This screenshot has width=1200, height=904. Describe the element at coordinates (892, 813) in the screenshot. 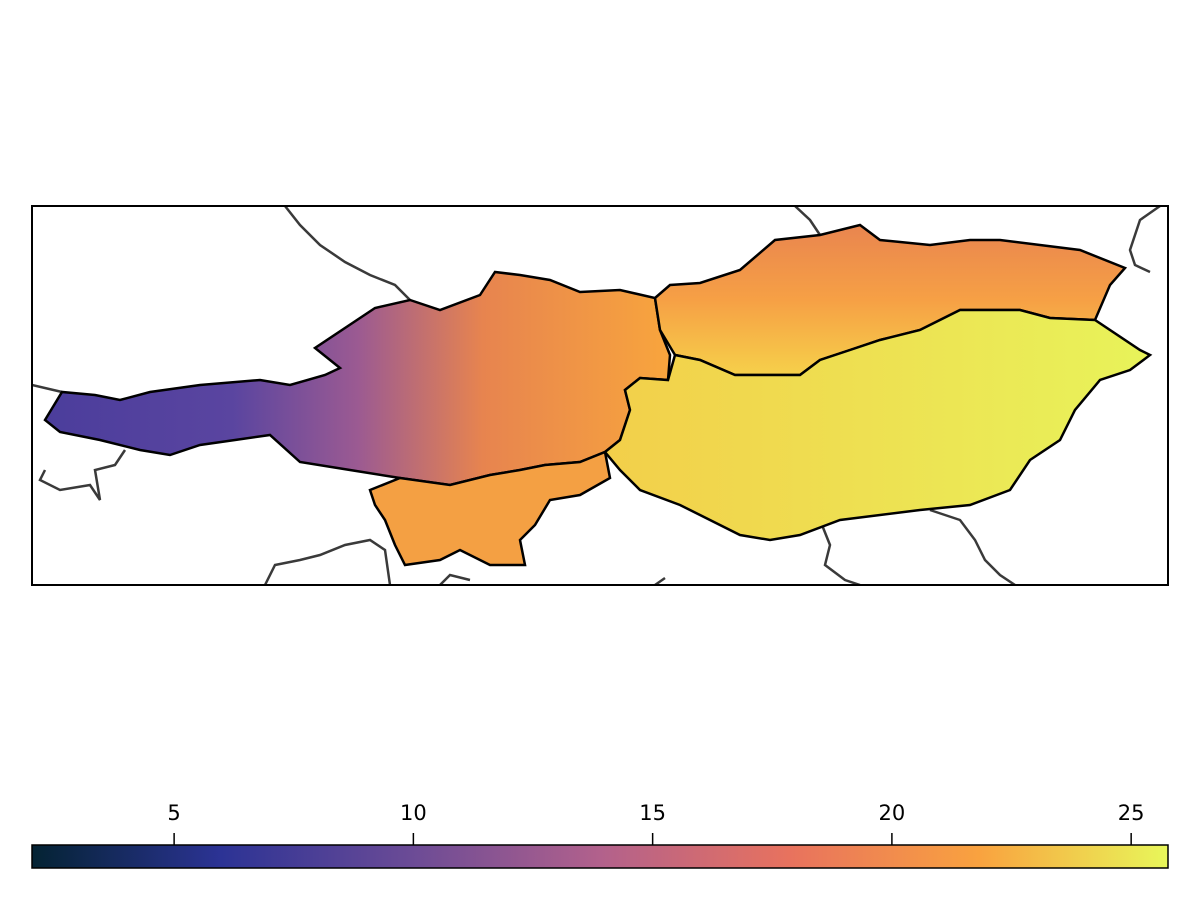

I see `tick-label: 20` at that location.